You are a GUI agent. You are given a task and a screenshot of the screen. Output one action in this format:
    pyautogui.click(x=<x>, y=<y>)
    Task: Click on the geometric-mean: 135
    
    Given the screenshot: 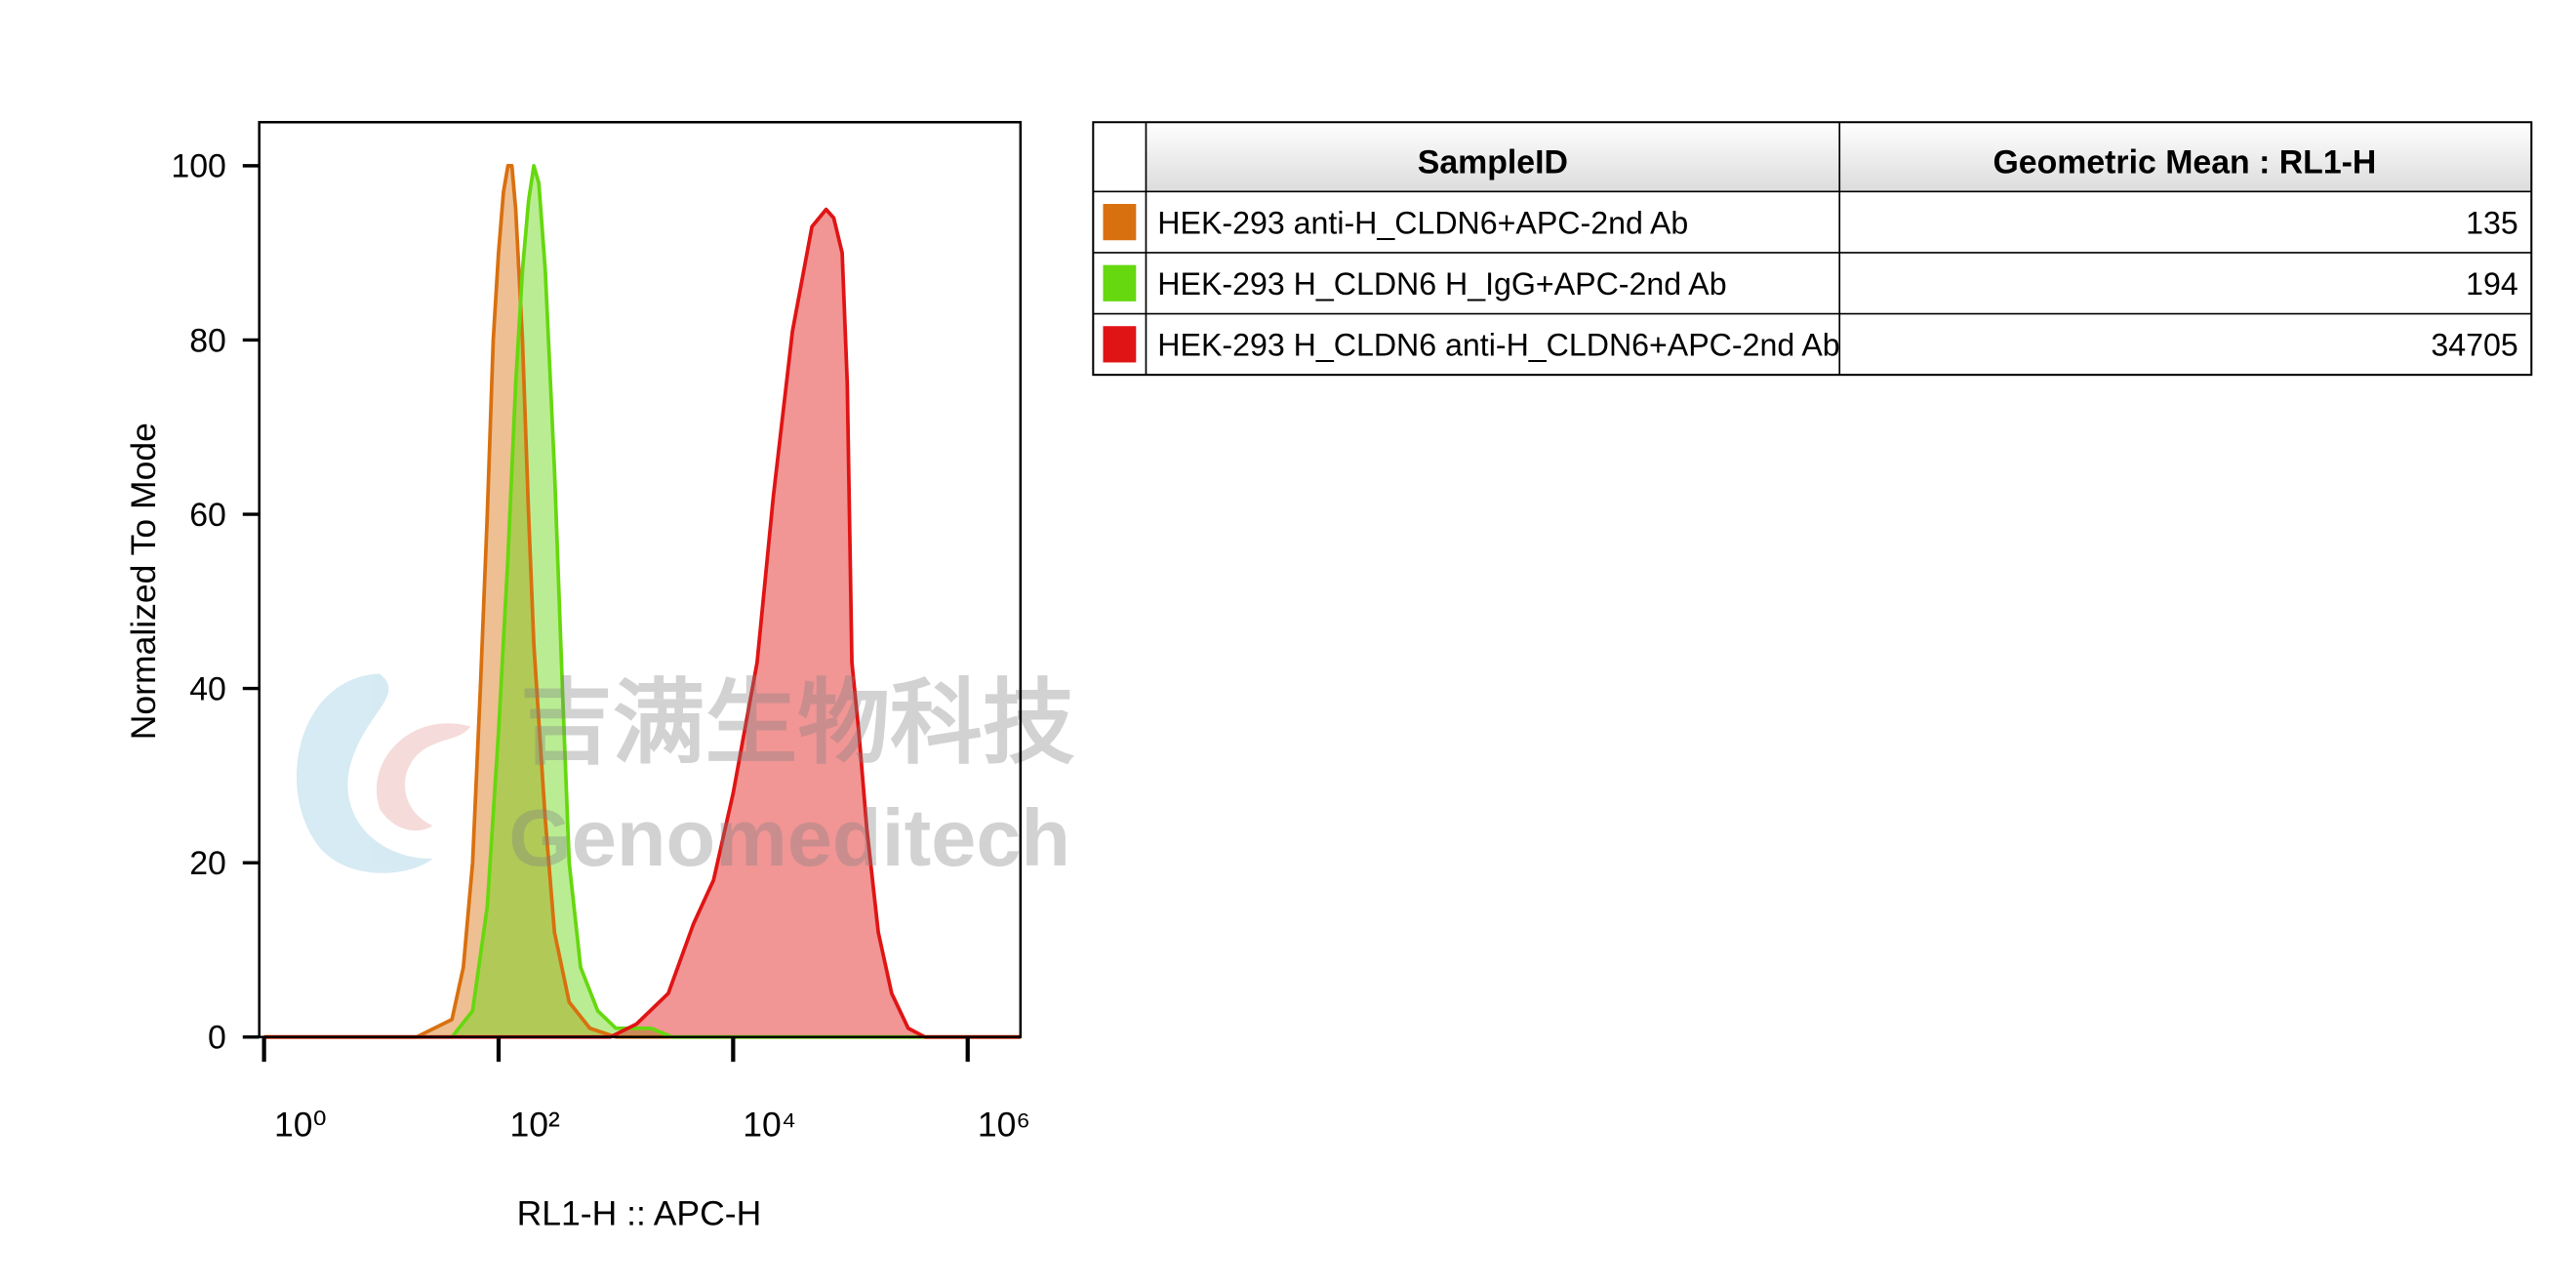 What is the action you would take?
    pyautogui.click(x=2492, y=222)
    